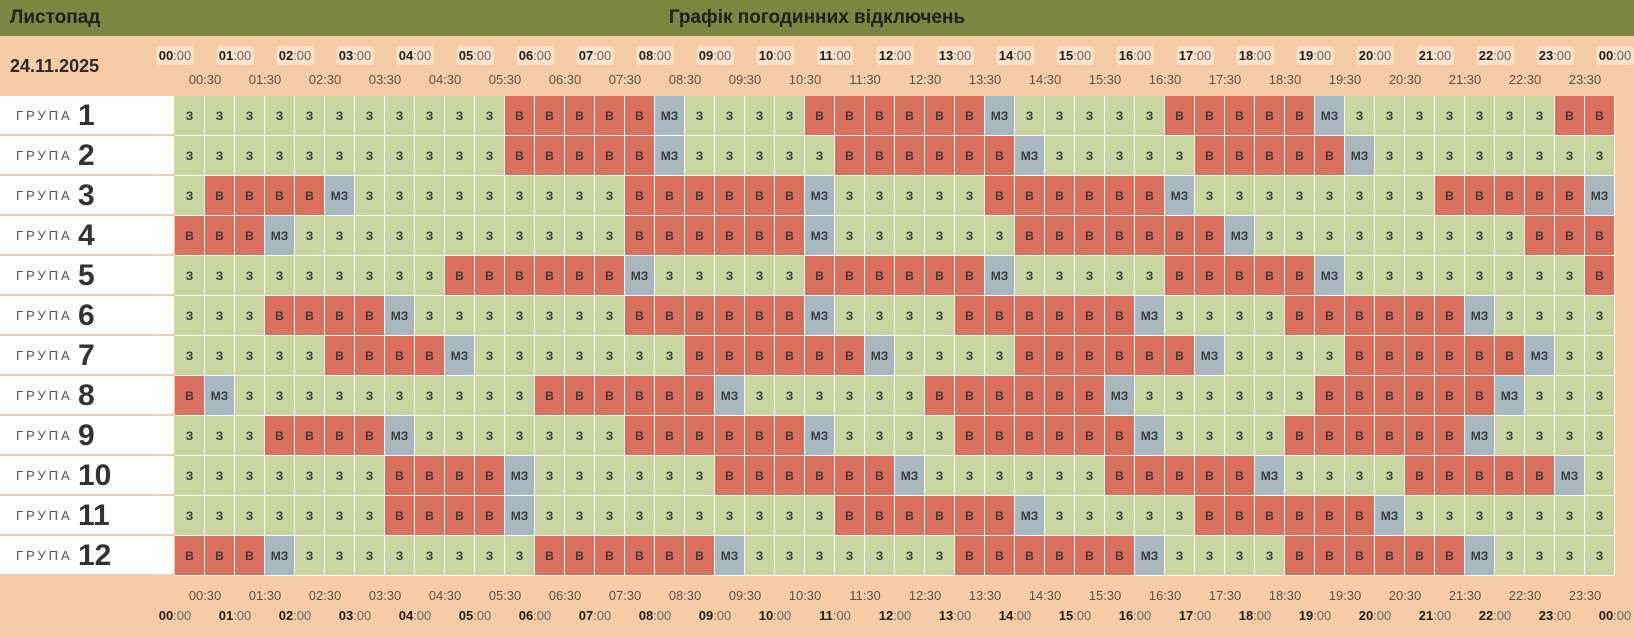 The width and height of the screenshot is (1634, 638). What do you see at coordinates (955, 615) in the screenshot?
I see `hour-label: 13:00` at bounding box center [955, 615].